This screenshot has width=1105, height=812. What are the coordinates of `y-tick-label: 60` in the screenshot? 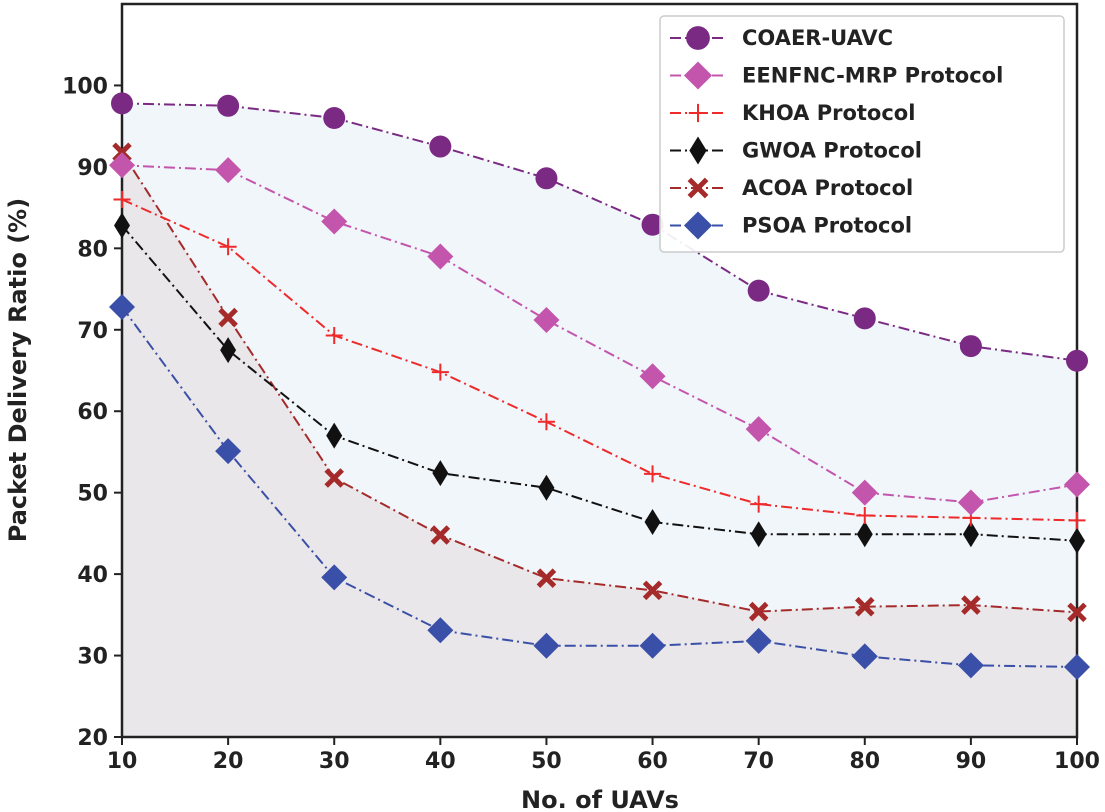 It's located at (92, 412).